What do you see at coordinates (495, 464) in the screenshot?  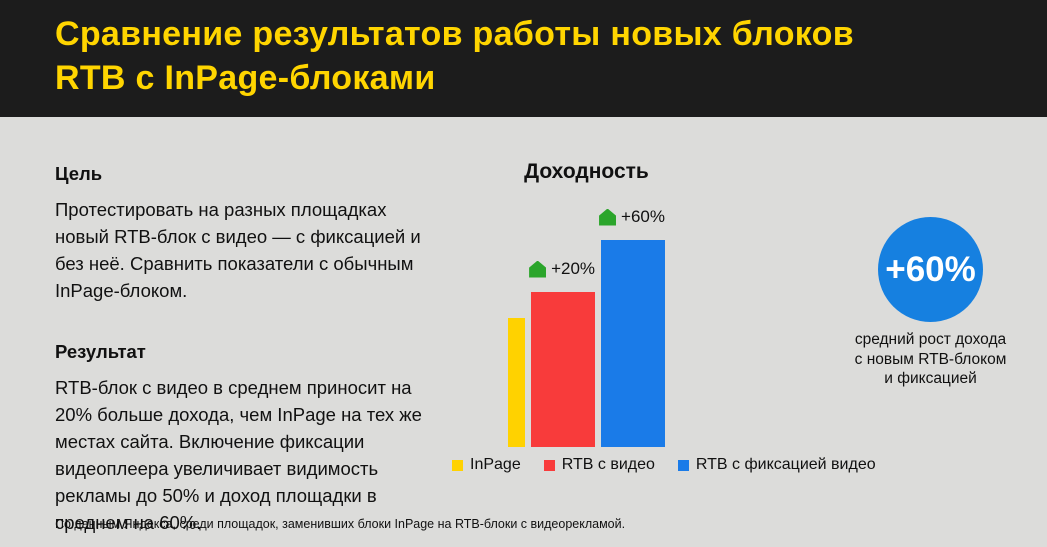 I see `legend-label: InPage` at bounding box center [495, 464].